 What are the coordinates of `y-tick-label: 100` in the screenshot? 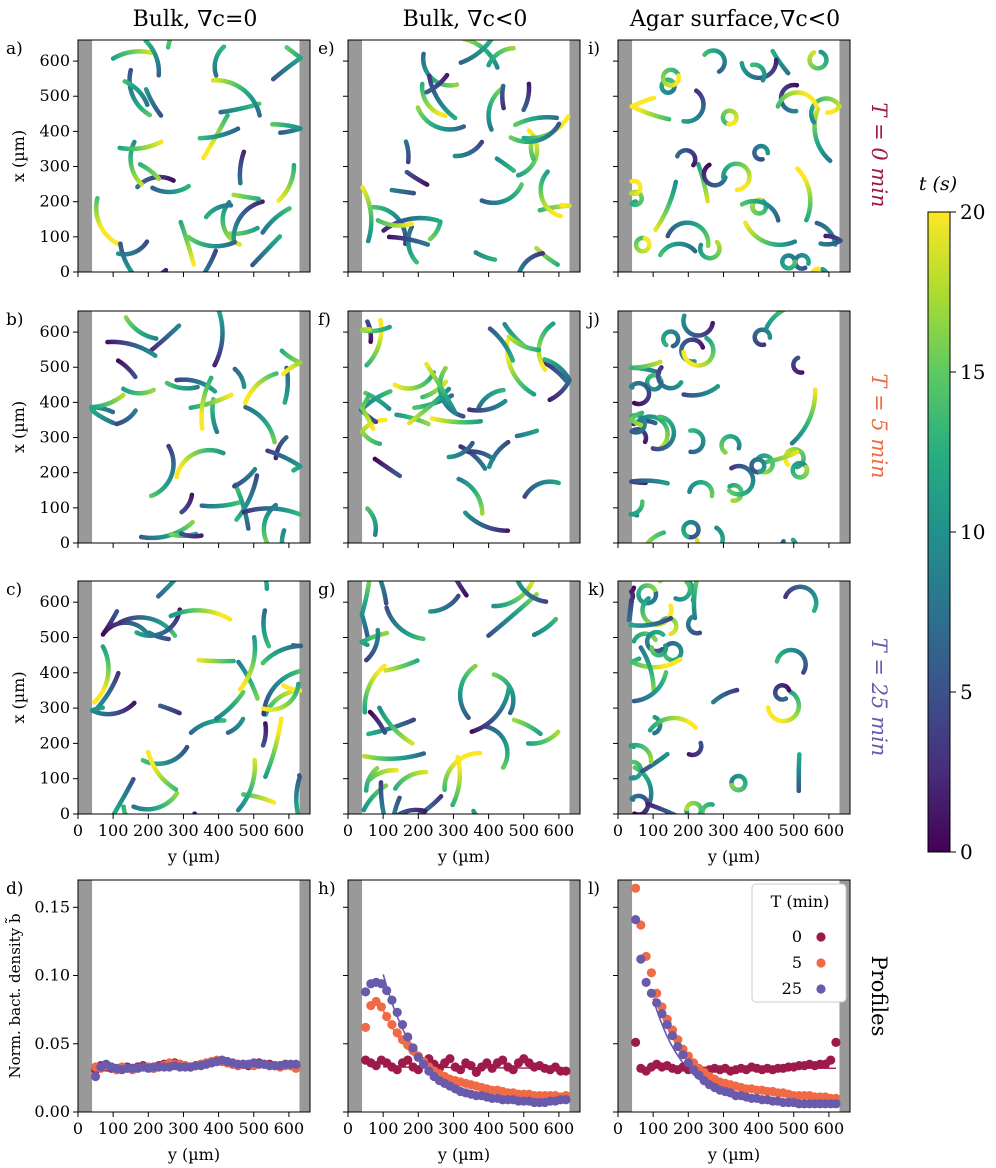 It's located at (54, 507).